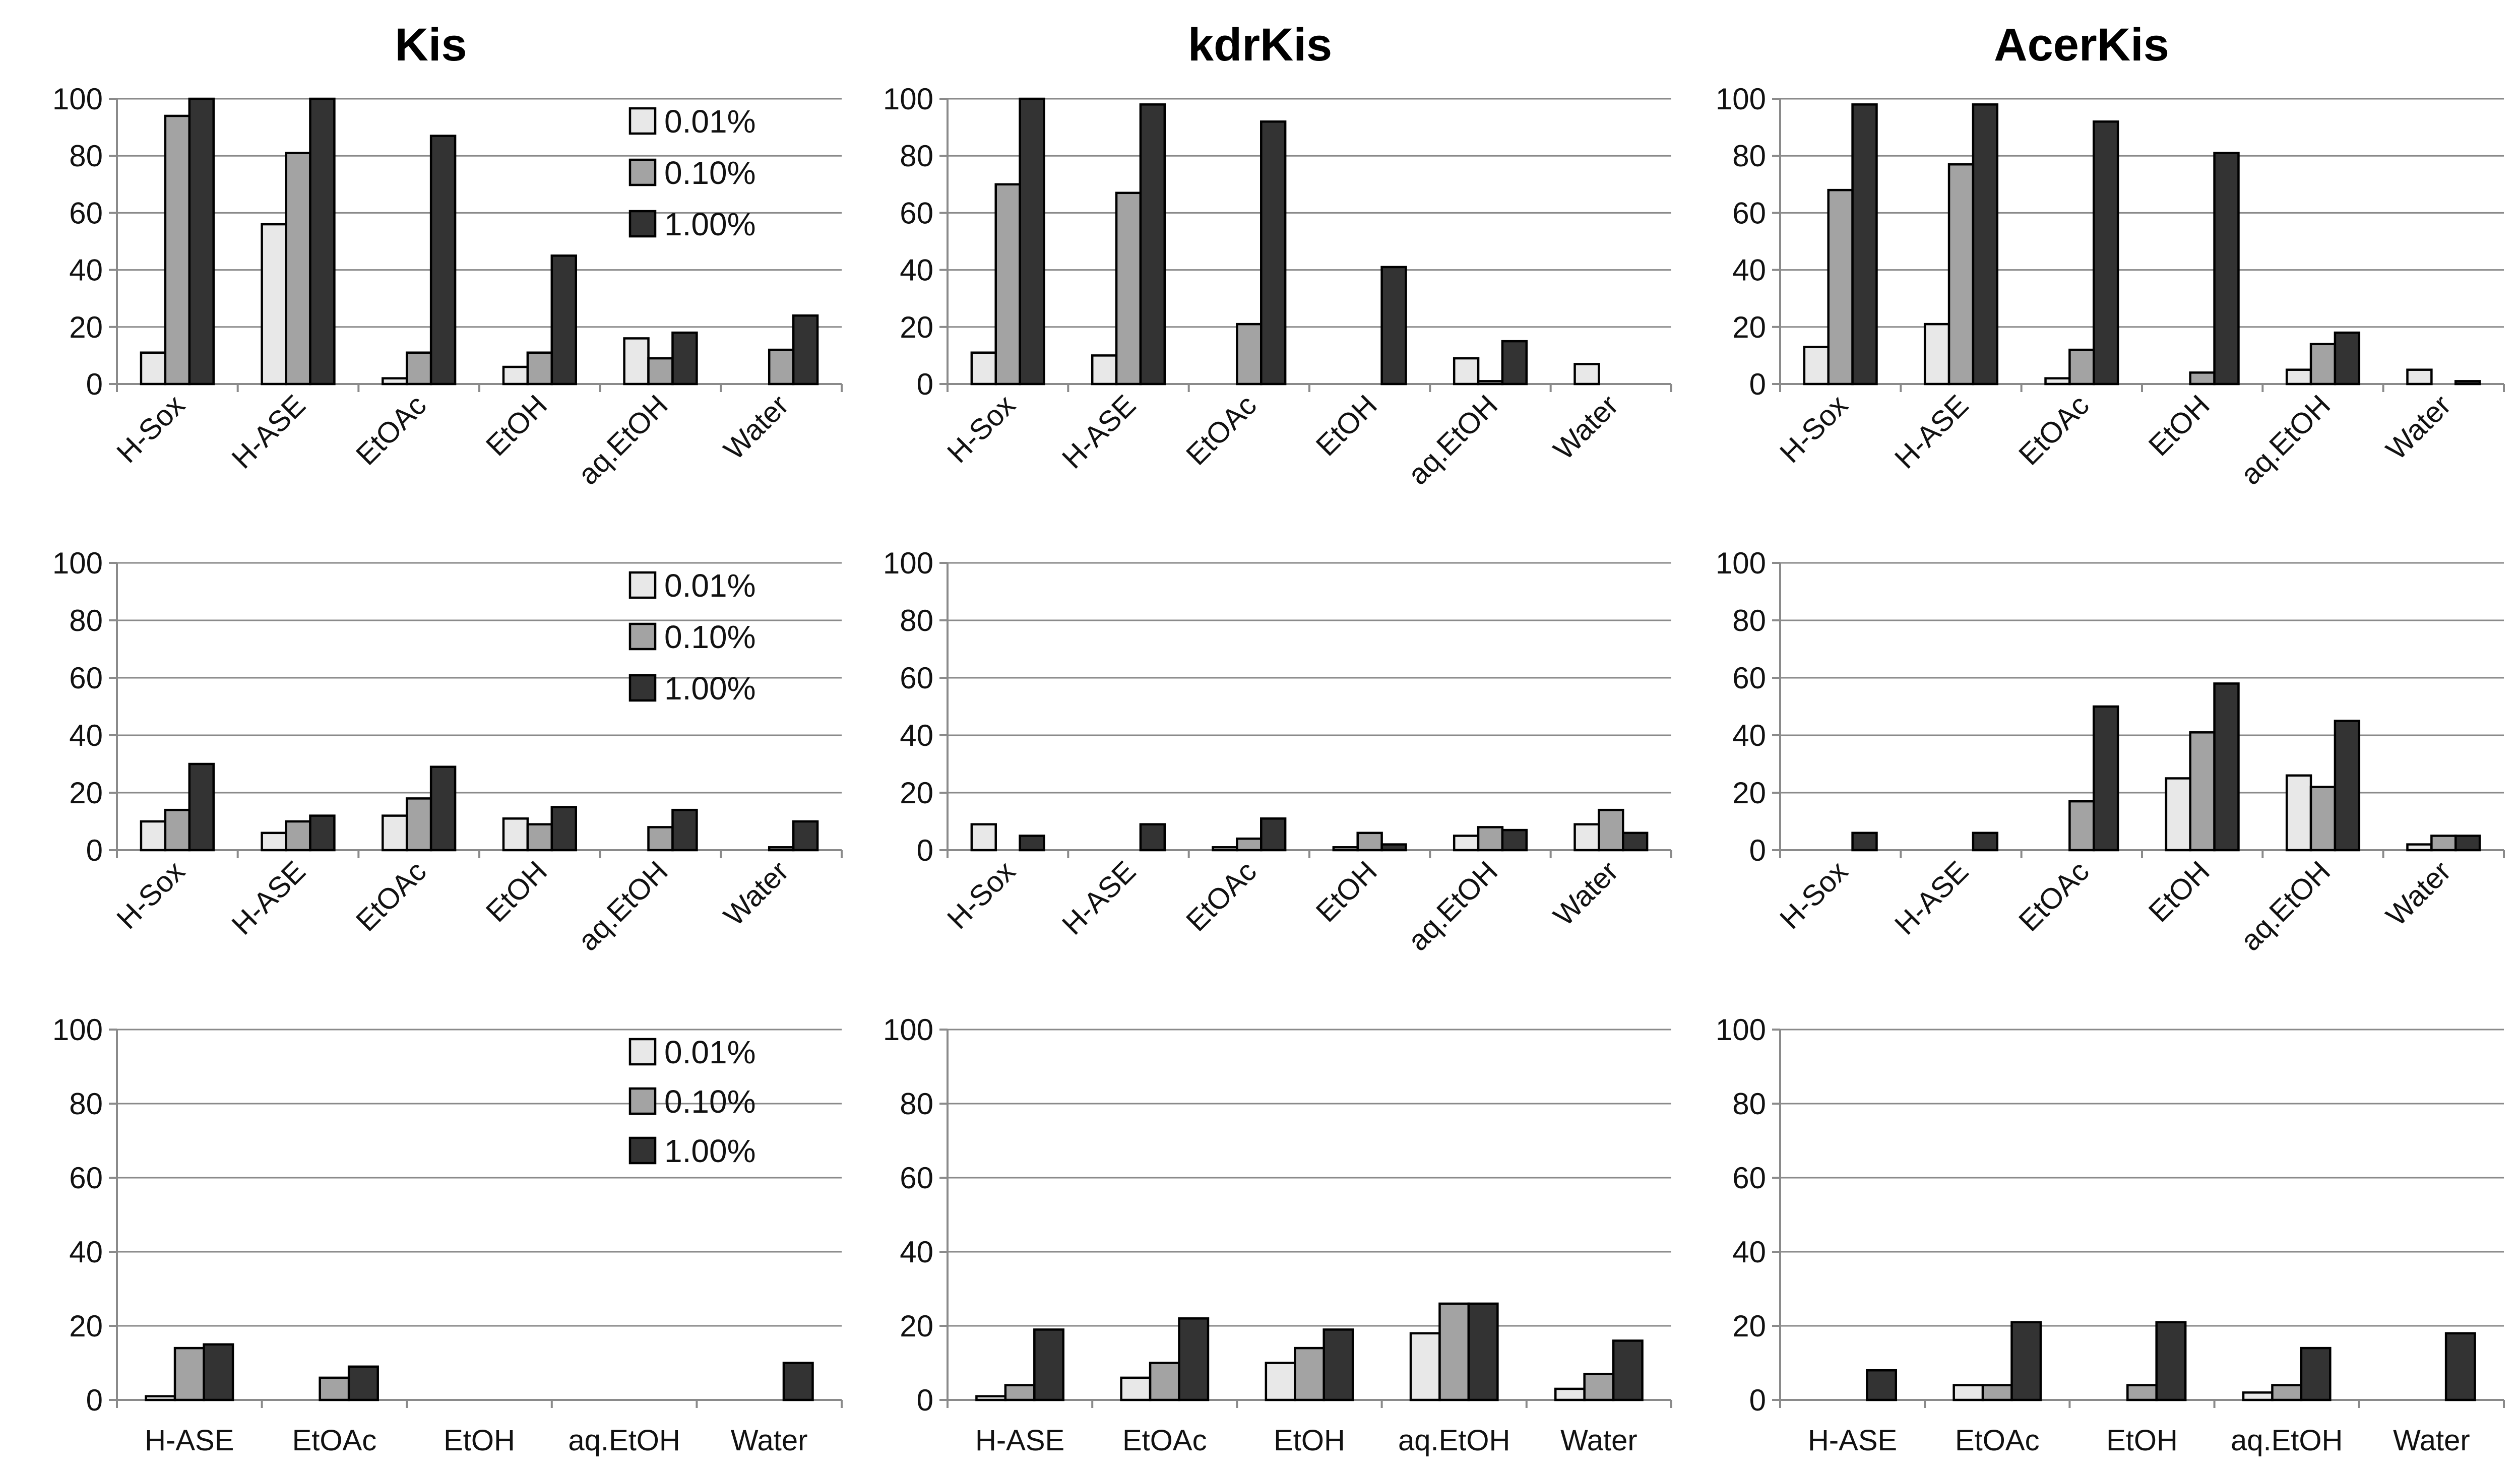 The image size is (2520, 1471). I want to click on chart-panel-8: 0 20 40 60 80 100 H-ASE EtOAc EtOH aq.EtOH Water, so click(1277, 1235).